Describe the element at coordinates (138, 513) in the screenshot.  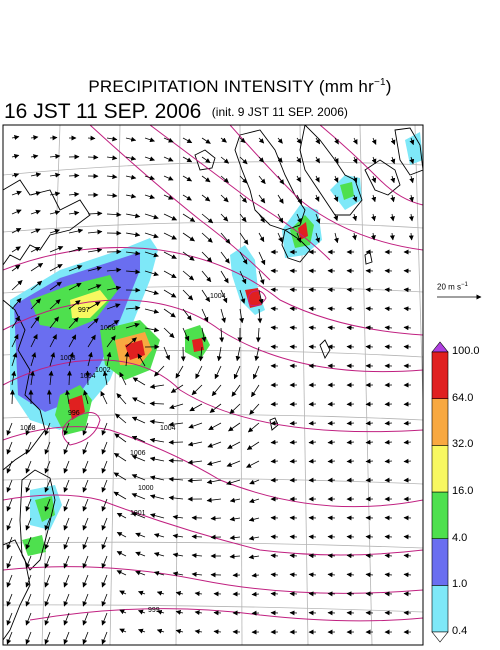
I see `isobar-label: 1001` at that location.